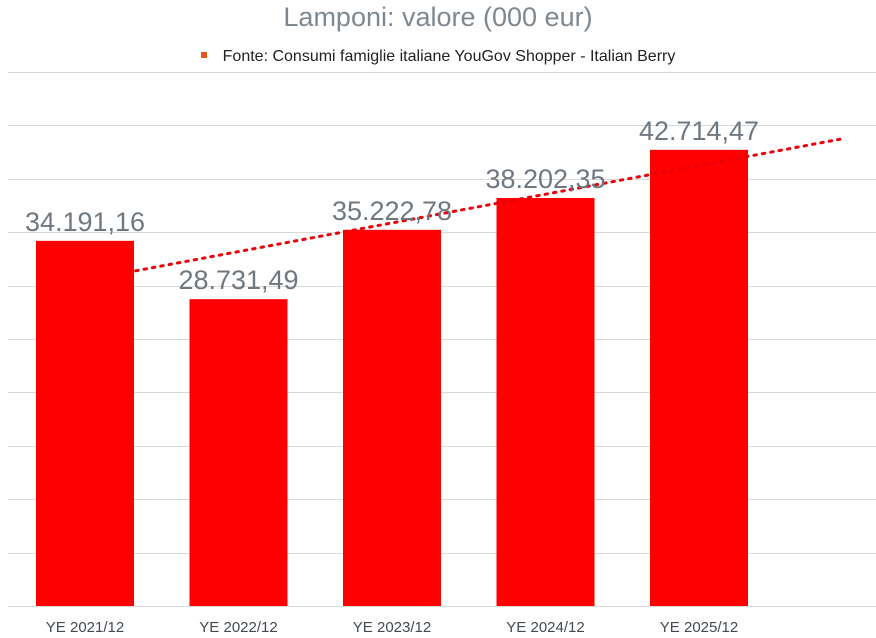 This screenshot has height=638, width=876. Describe the element at coordinates (238, 627) in the screenshot. I see `x-tick-label-2: YE 2022/12` at that location.